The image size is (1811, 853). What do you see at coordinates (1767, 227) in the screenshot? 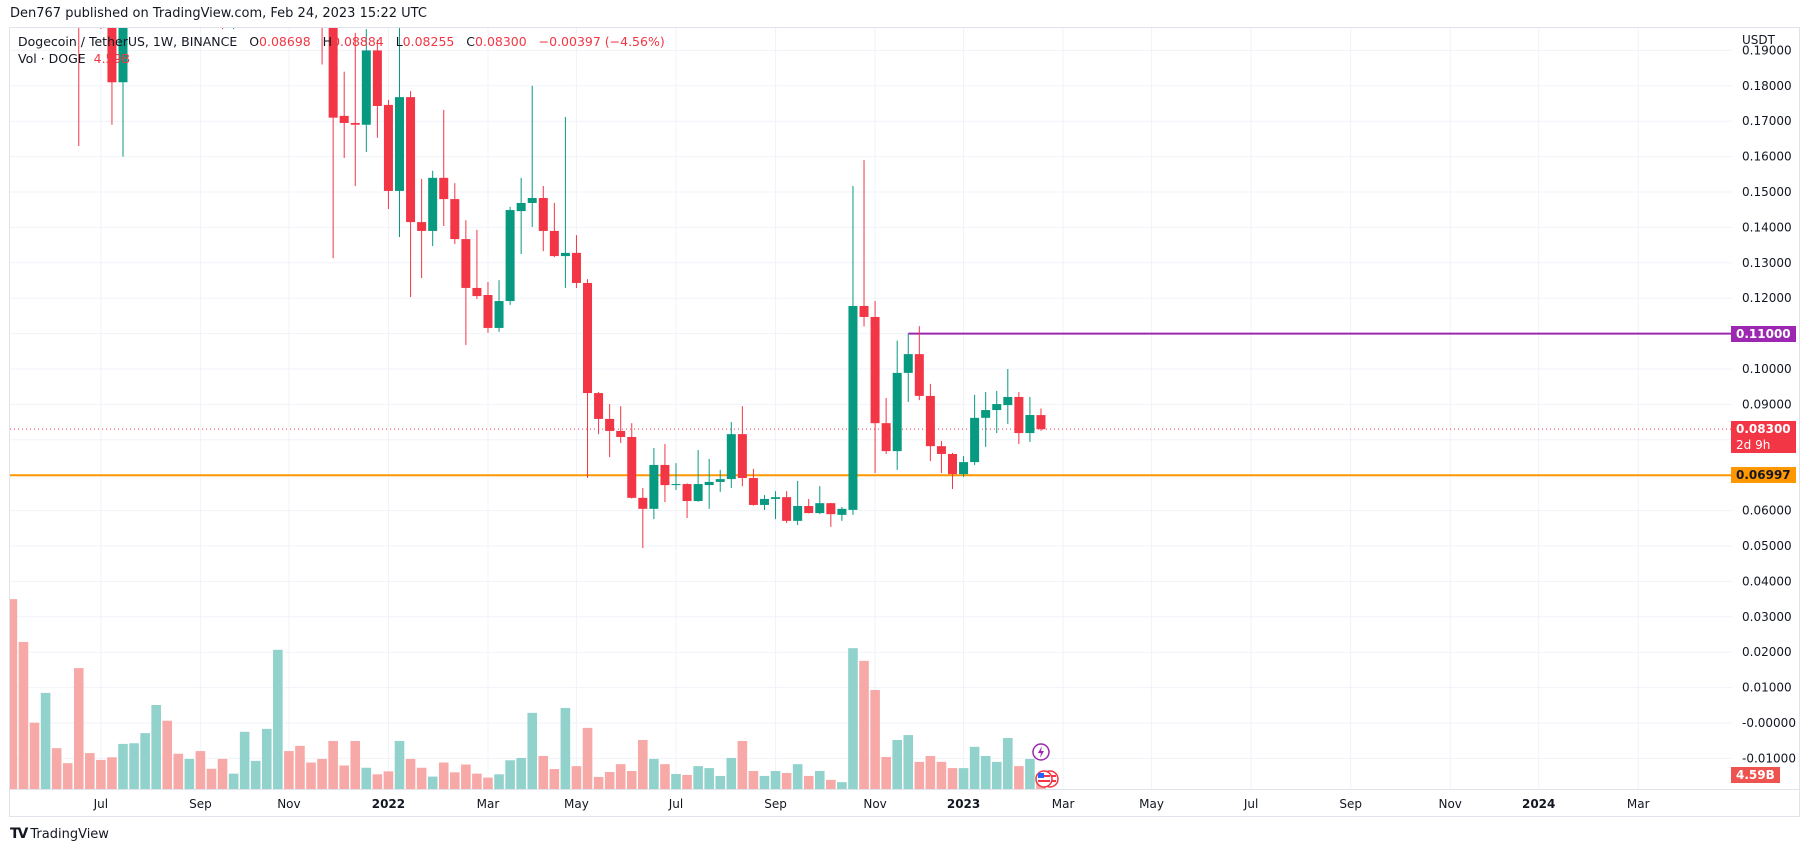
I see `price-tick-label: 0.14000` at bounding box center [1767, 227].